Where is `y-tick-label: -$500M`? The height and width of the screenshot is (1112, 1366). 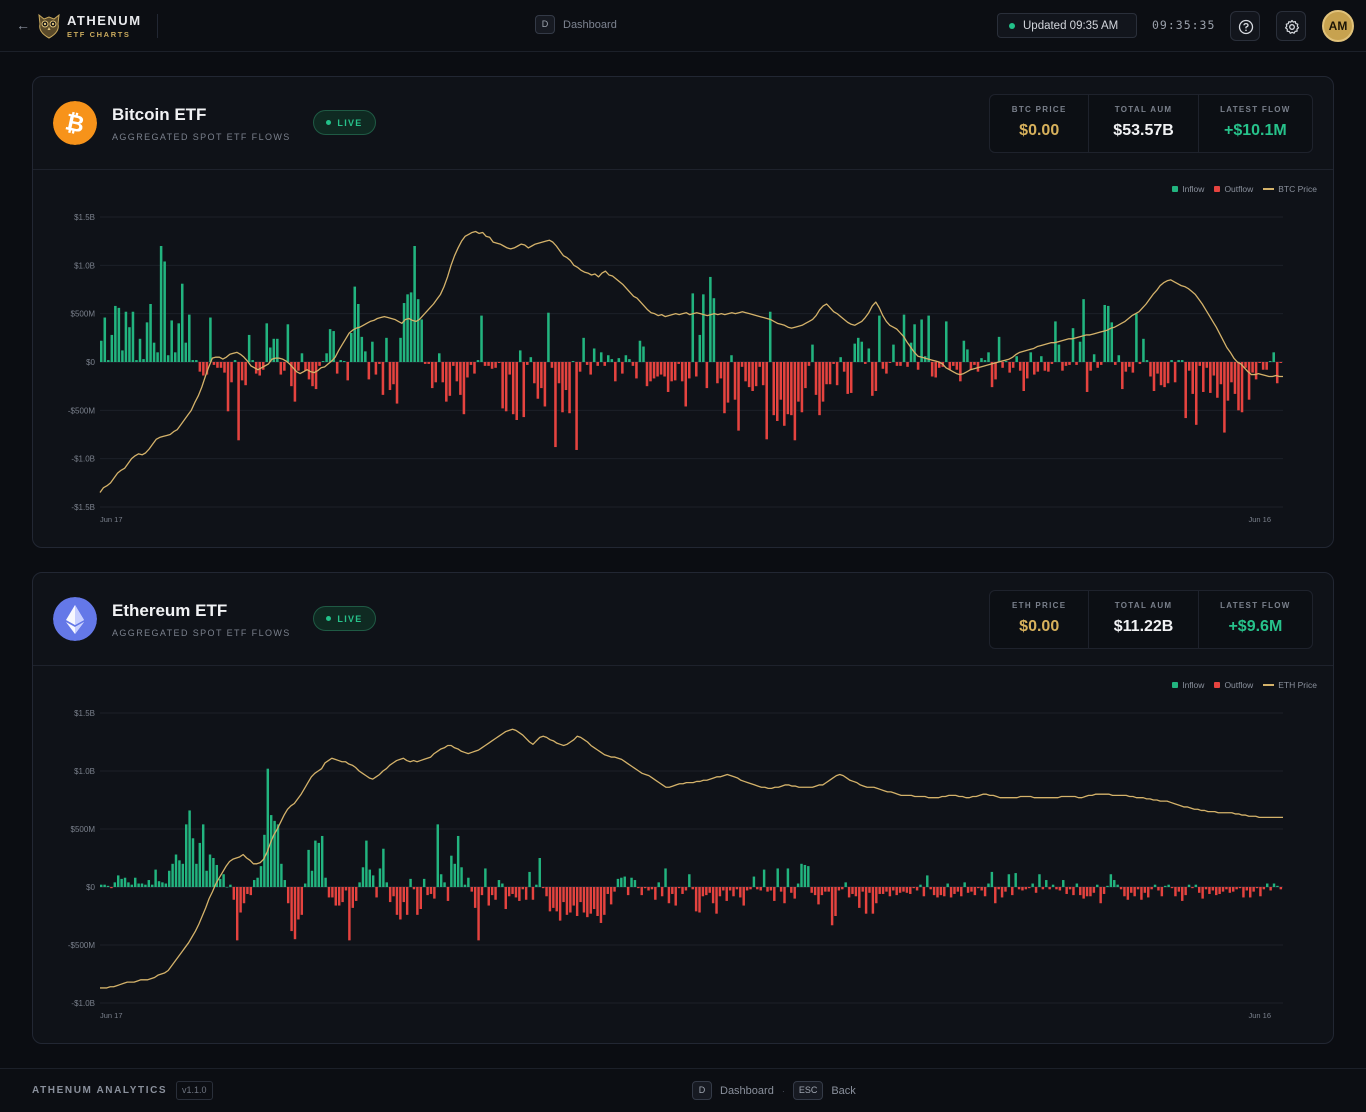
y-tick-label: -$500M is located at coordinates (81, 410).